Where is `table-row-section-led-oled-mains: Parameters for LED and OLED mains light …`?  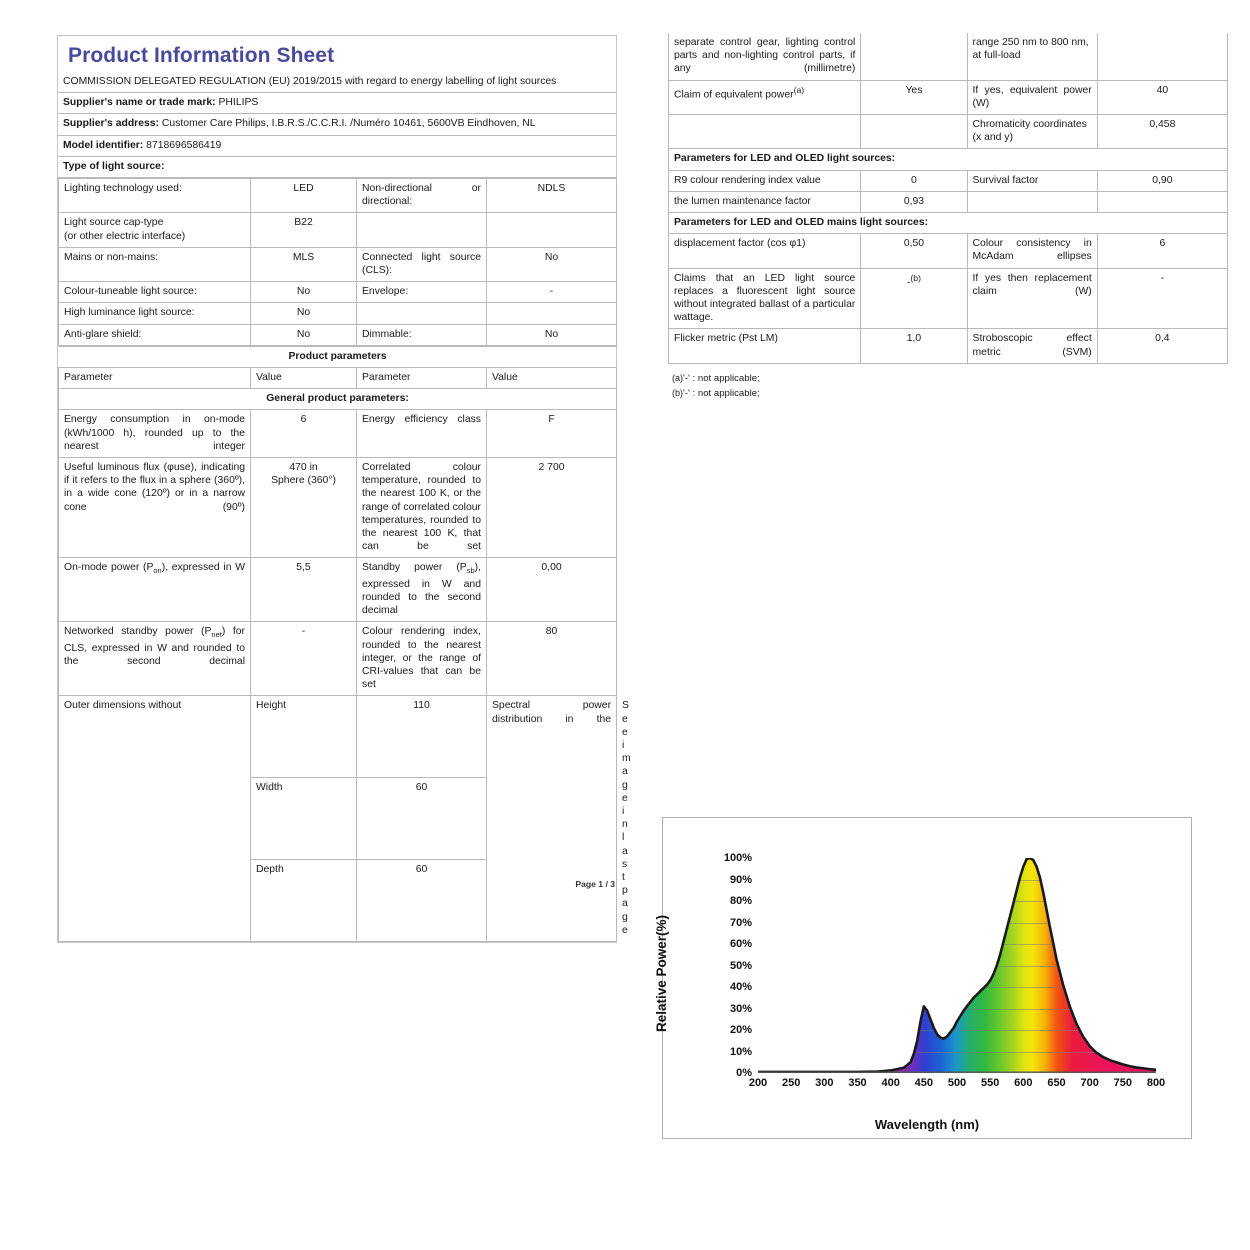 table-row-section-led-oled-mains: Parameters for LED and OLED mains light … is located at coordinates (948, 223).